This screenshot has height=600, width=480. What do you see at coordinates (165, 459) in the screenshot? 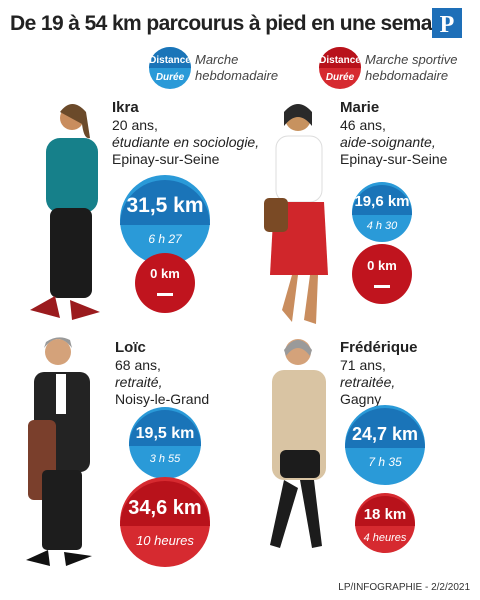
I see `walk-duration: 3 h 55` at bounding box center [165, 459].